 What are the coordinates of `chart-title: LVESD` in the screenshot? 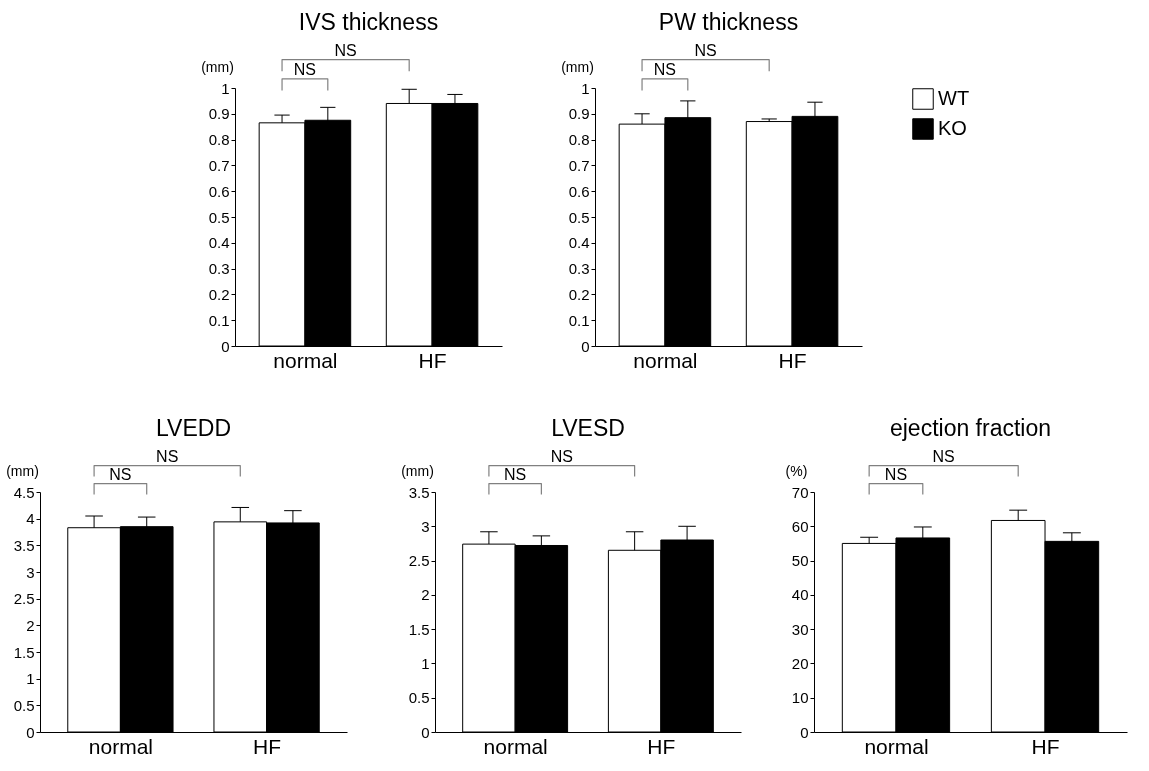 It's located at (588, 427).